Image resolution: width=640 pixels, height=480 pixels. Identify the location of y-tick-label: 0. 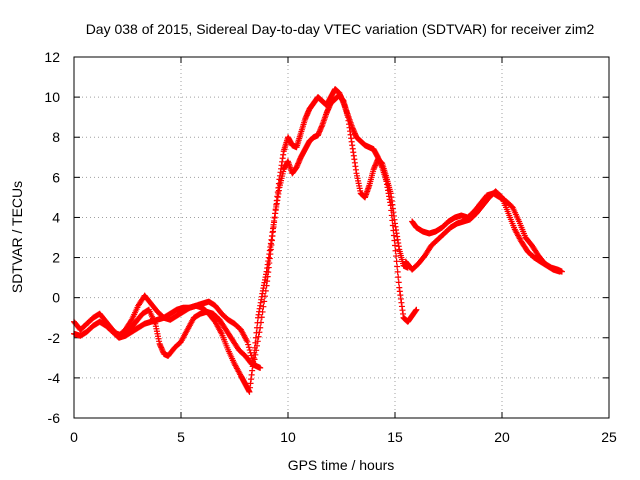
(56, 298).